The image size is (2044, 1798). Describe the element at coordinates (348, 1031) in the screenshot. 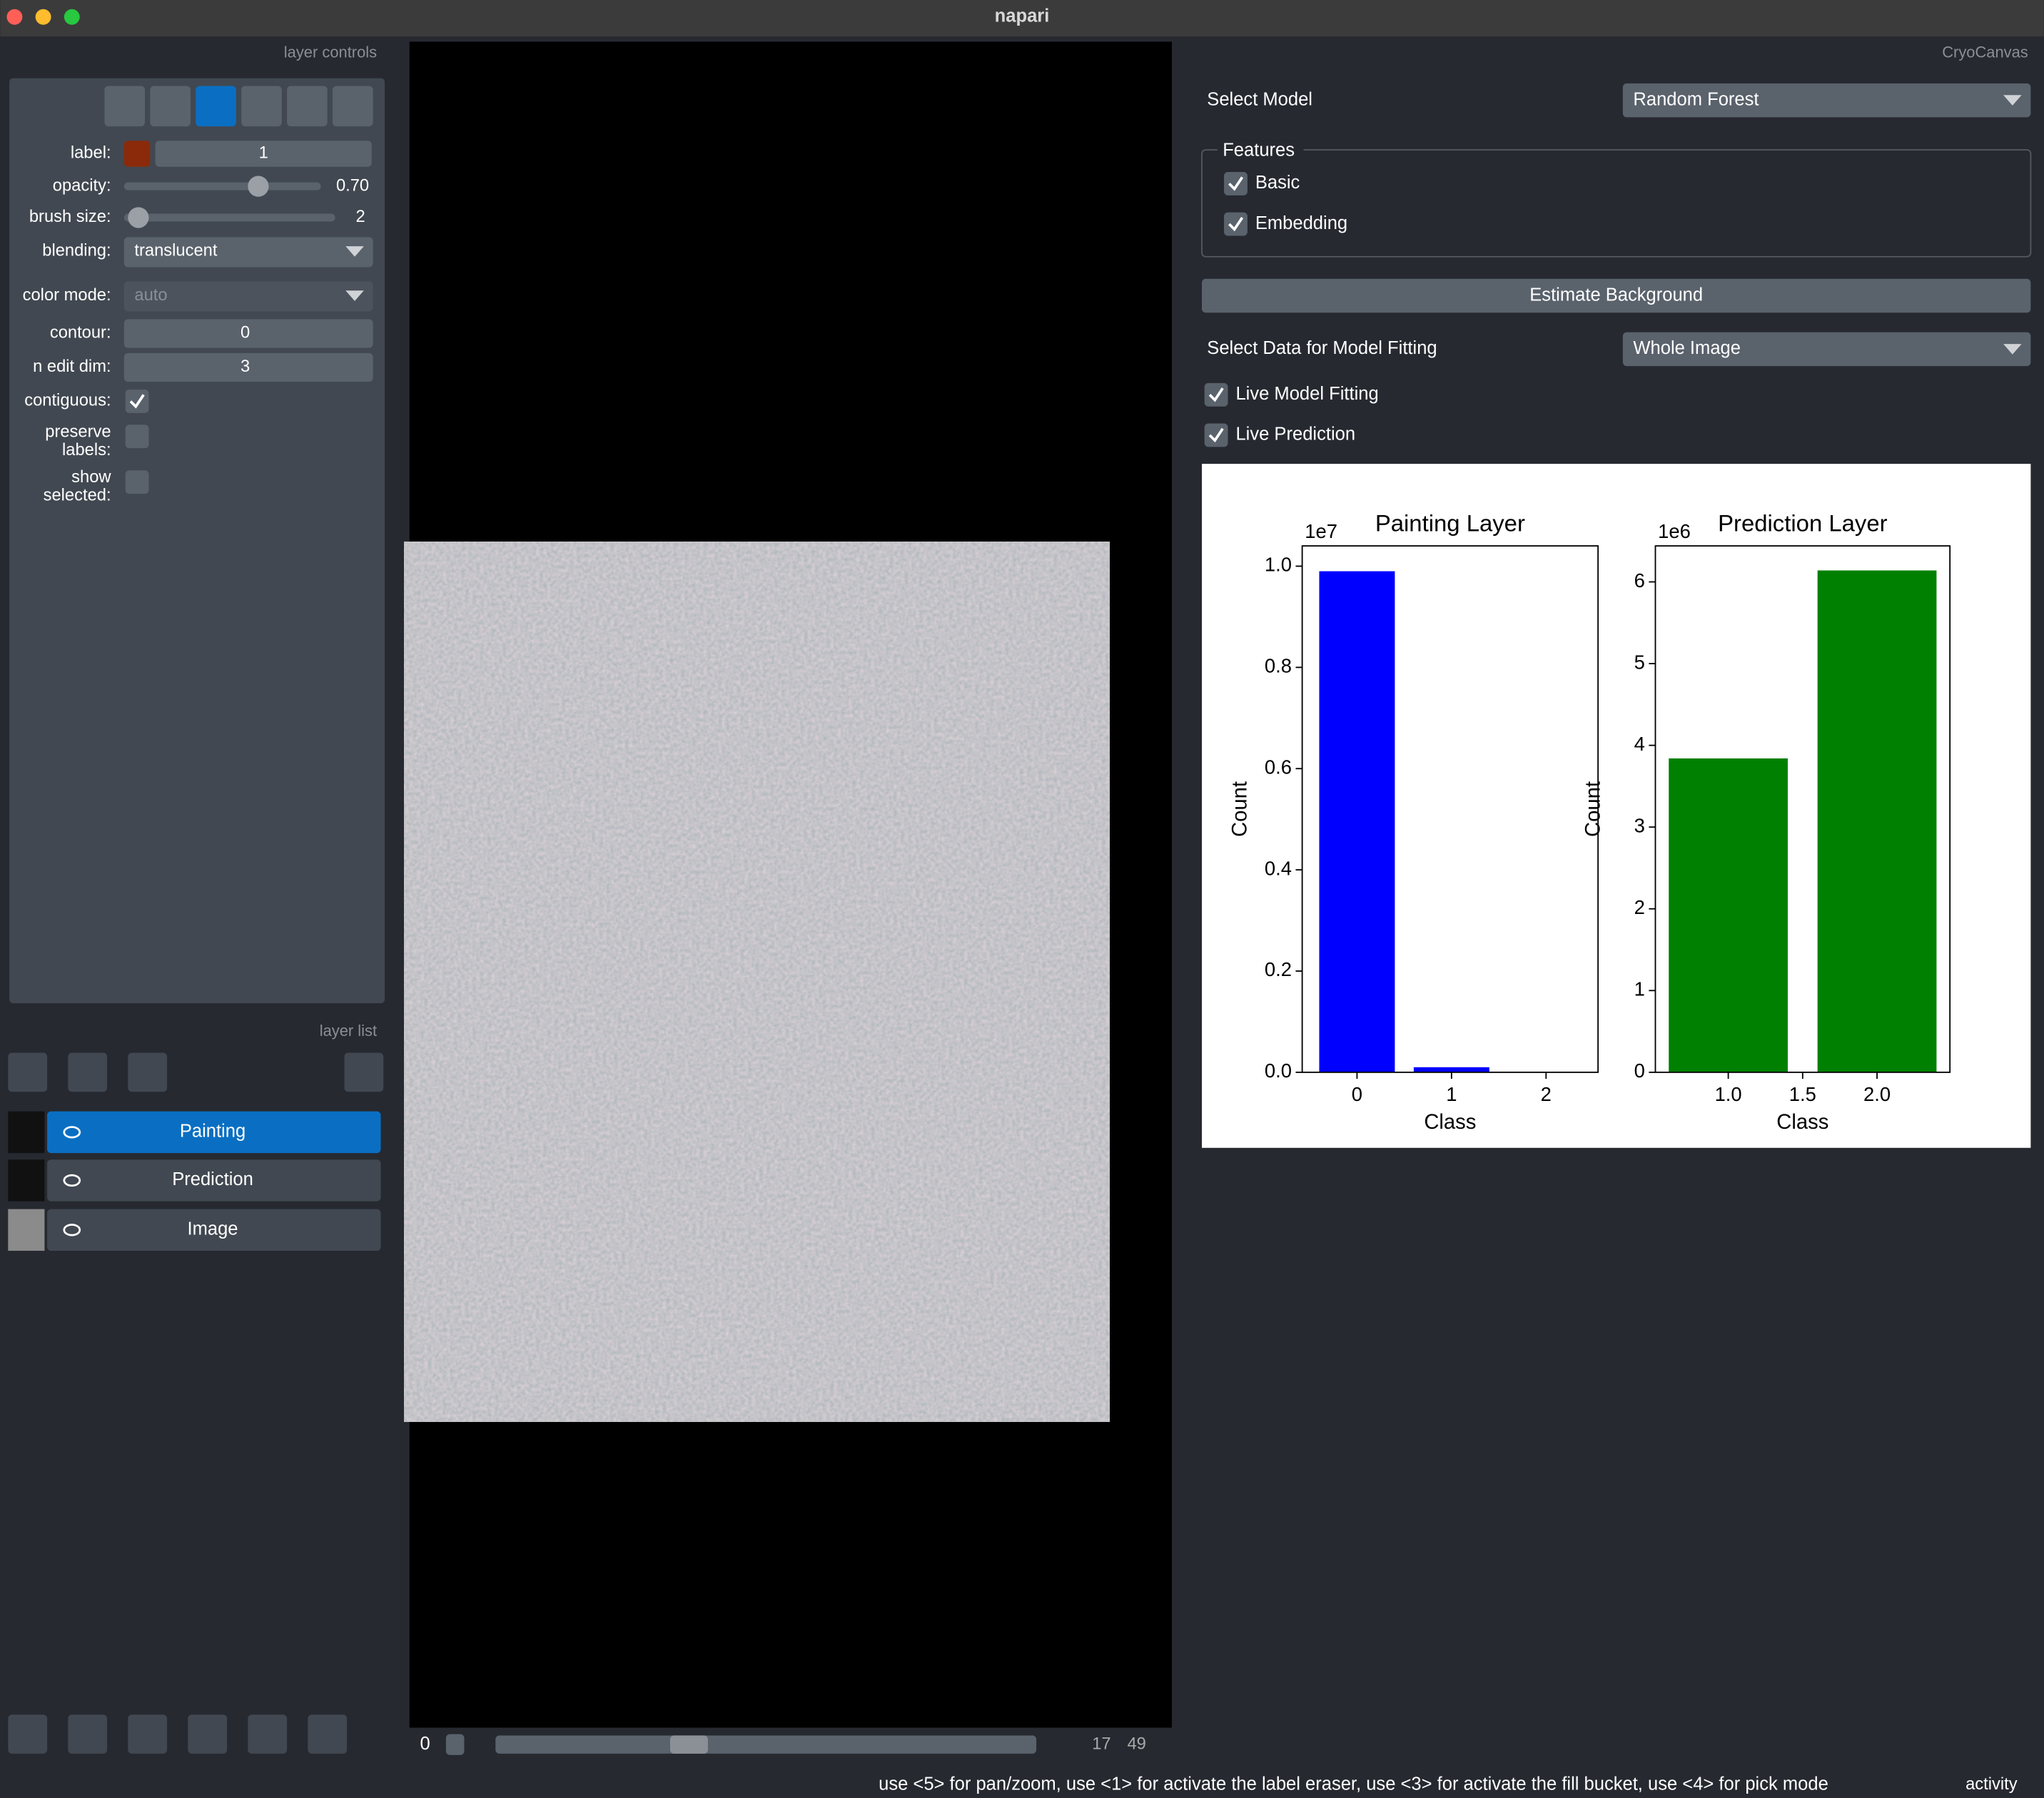

I see `panel-header: layer list` at that location.